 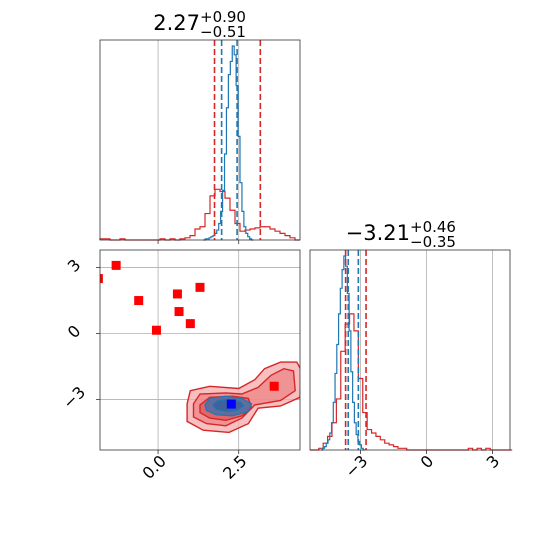 I want to click on p2d-y-tick-label: −3, so click(x=74, y=398).